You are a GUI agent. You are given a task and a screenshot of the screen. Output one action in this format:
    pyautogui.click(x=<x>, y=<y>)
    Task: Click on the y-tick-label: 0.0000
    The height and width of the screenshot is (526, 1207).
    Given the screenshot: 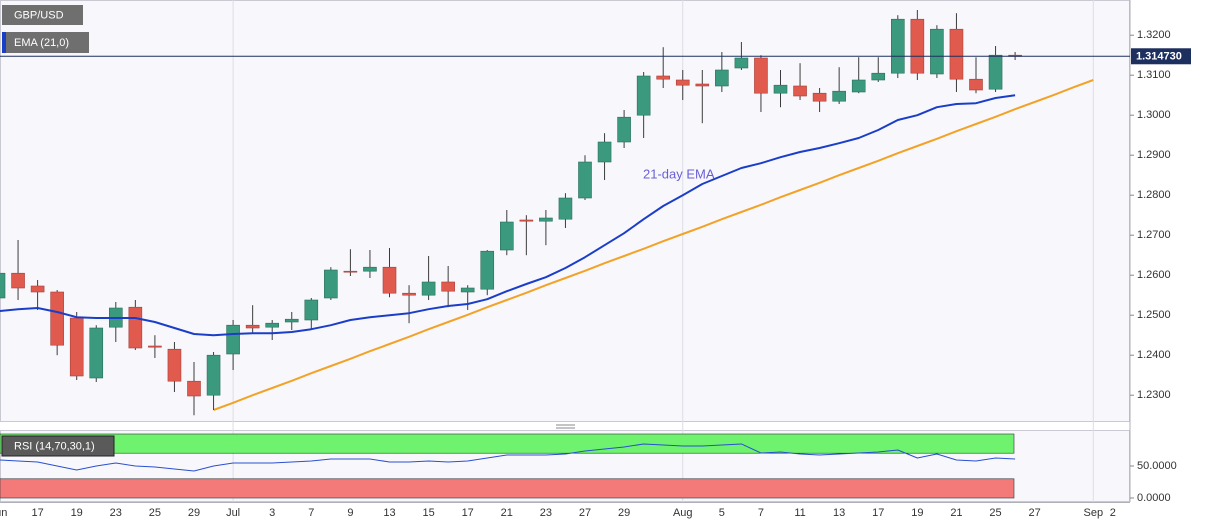 What is the action you would take?
    pyautogui.click(x=1154, y=498)
    